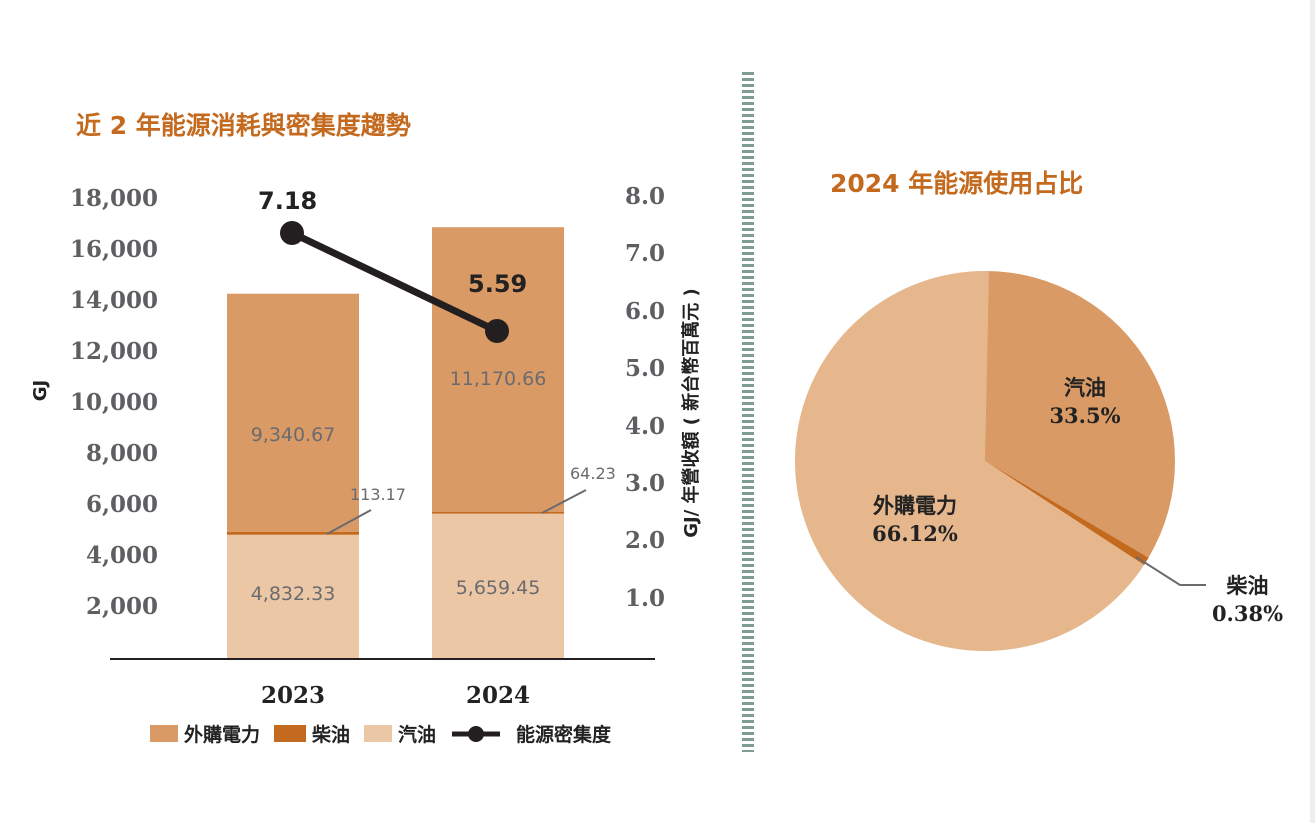 The image size is (1315, 823). I want to click on legend-item-intensity: 能源密集度, so click(530, 733).